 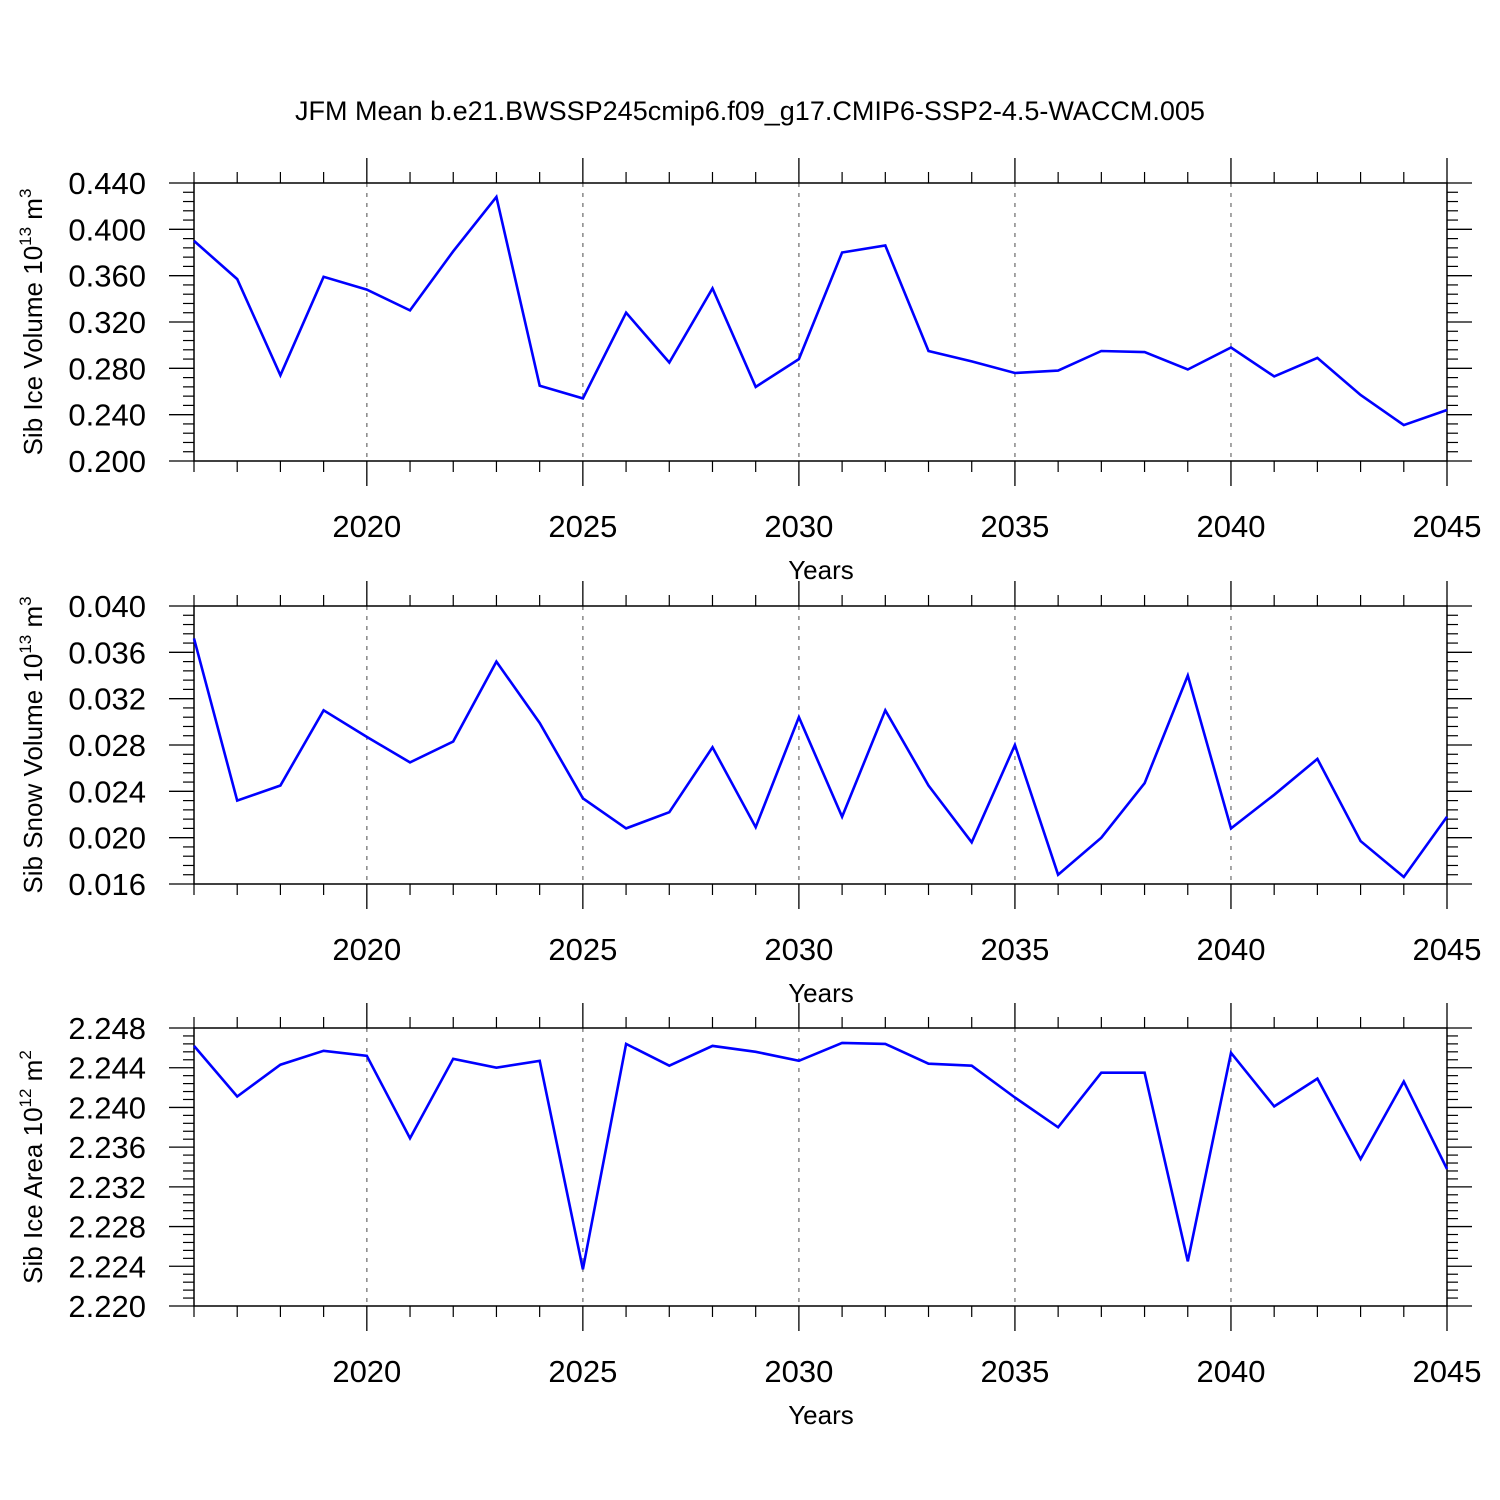 What do you see at coordinates (107, 1107) in the screenshot?
I see `y-tick-label: 2.240` at bounding box center [107, 1107].